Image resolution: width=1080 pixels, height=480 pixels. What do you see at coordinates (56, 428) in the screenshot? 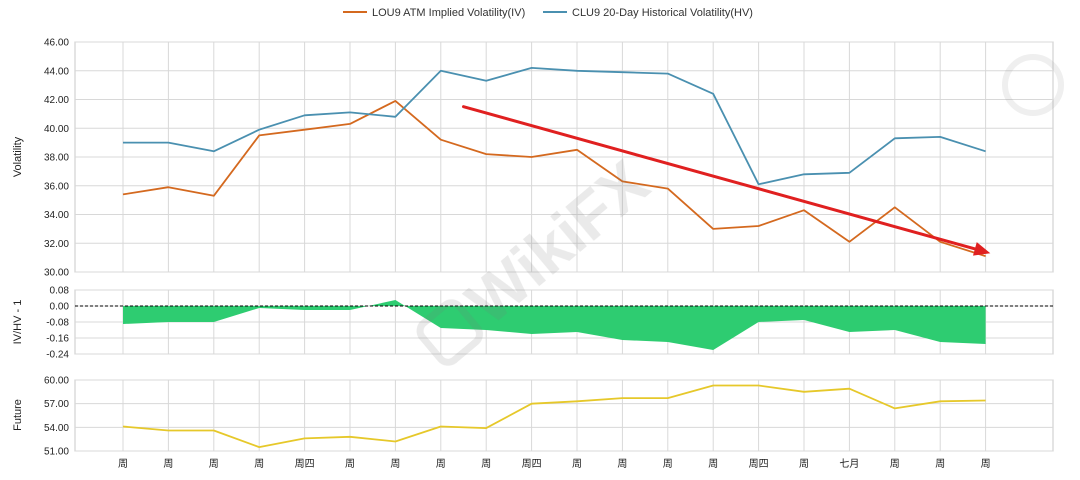
I see `y-tick-label: 54.00` at bounding box center [56, 428].